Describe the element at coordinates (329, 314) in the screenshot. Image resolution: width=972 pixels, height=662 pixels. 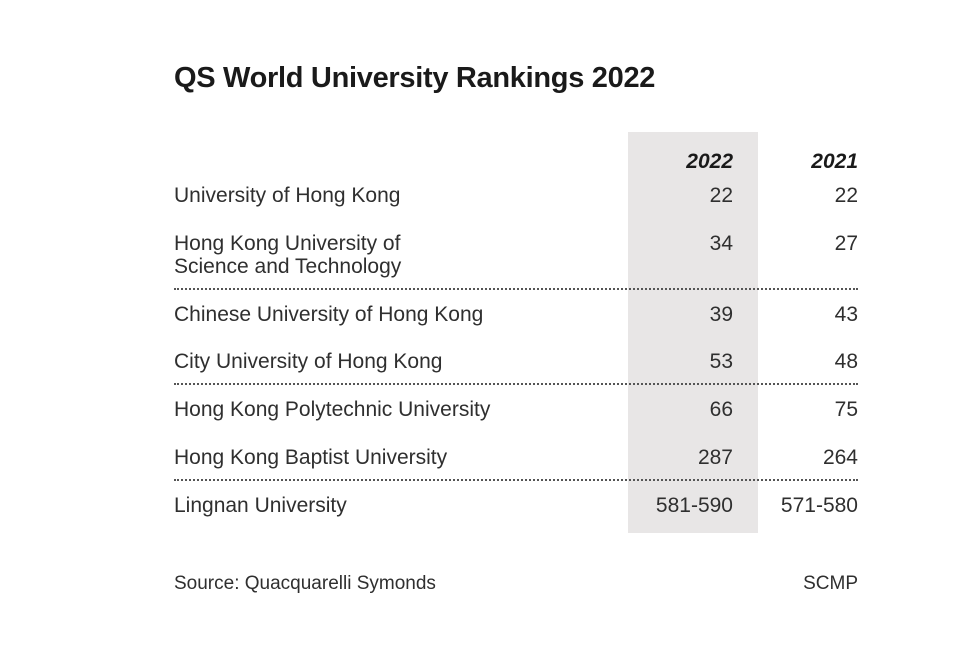
I see `university-name: Chinese University of Hong Kong` at that location.